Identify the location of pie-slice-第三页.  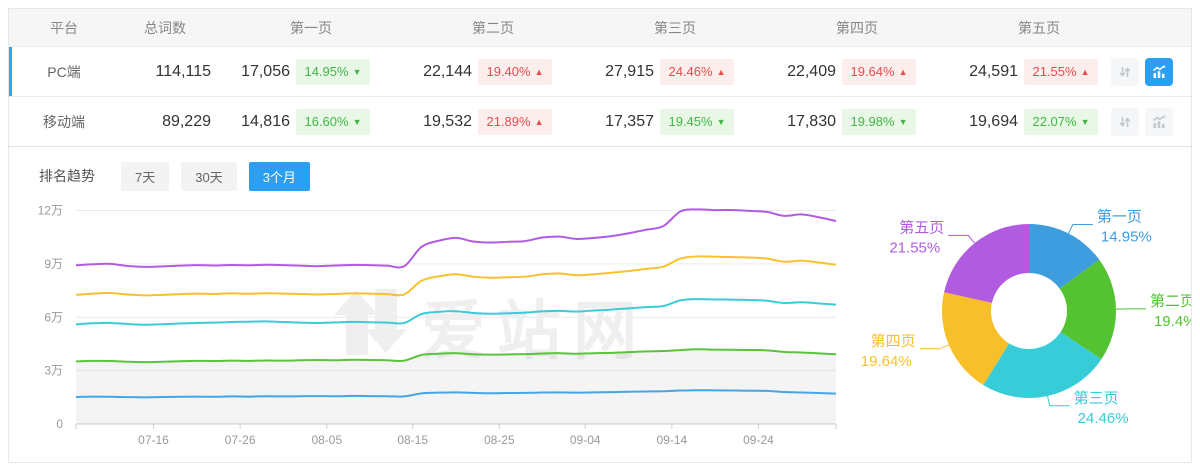
(1042, 365).